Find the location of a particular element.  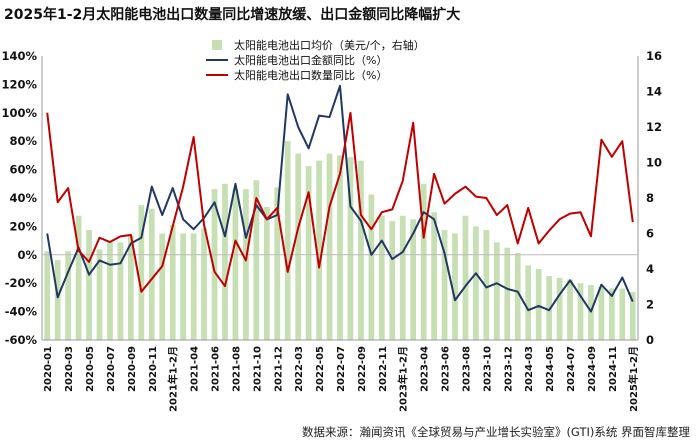

y-right-tick-label: 2 is located at coordinates (650, 305).